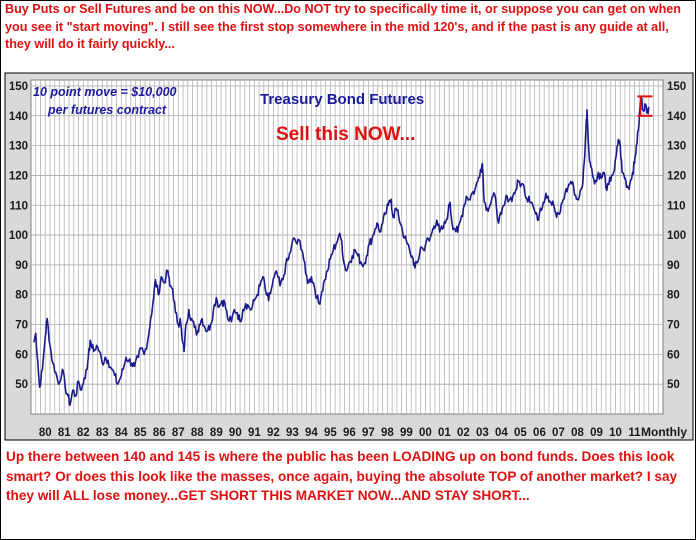 This screenshot has width=696, height=540. Describe the element at coordinates (425, 433) in the screenshot. I see `x-tick-label: 00` at that location.